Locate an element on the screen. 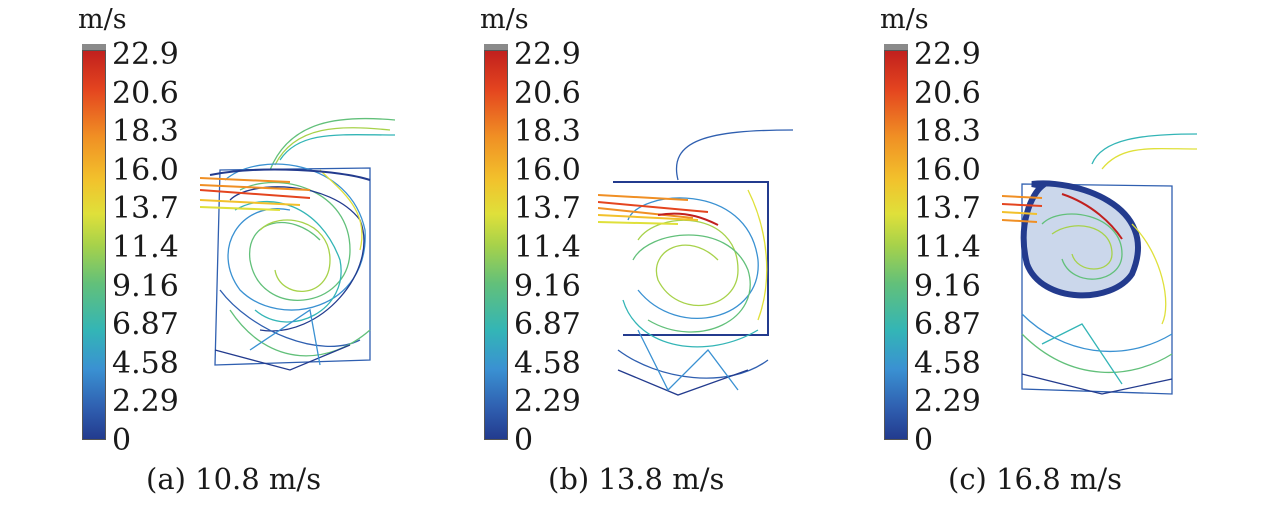 Image resolution: width=1276 pixels, height=507 pixels. caption-b: (b) 13.8 m/s is located at coordinates (636, 479).